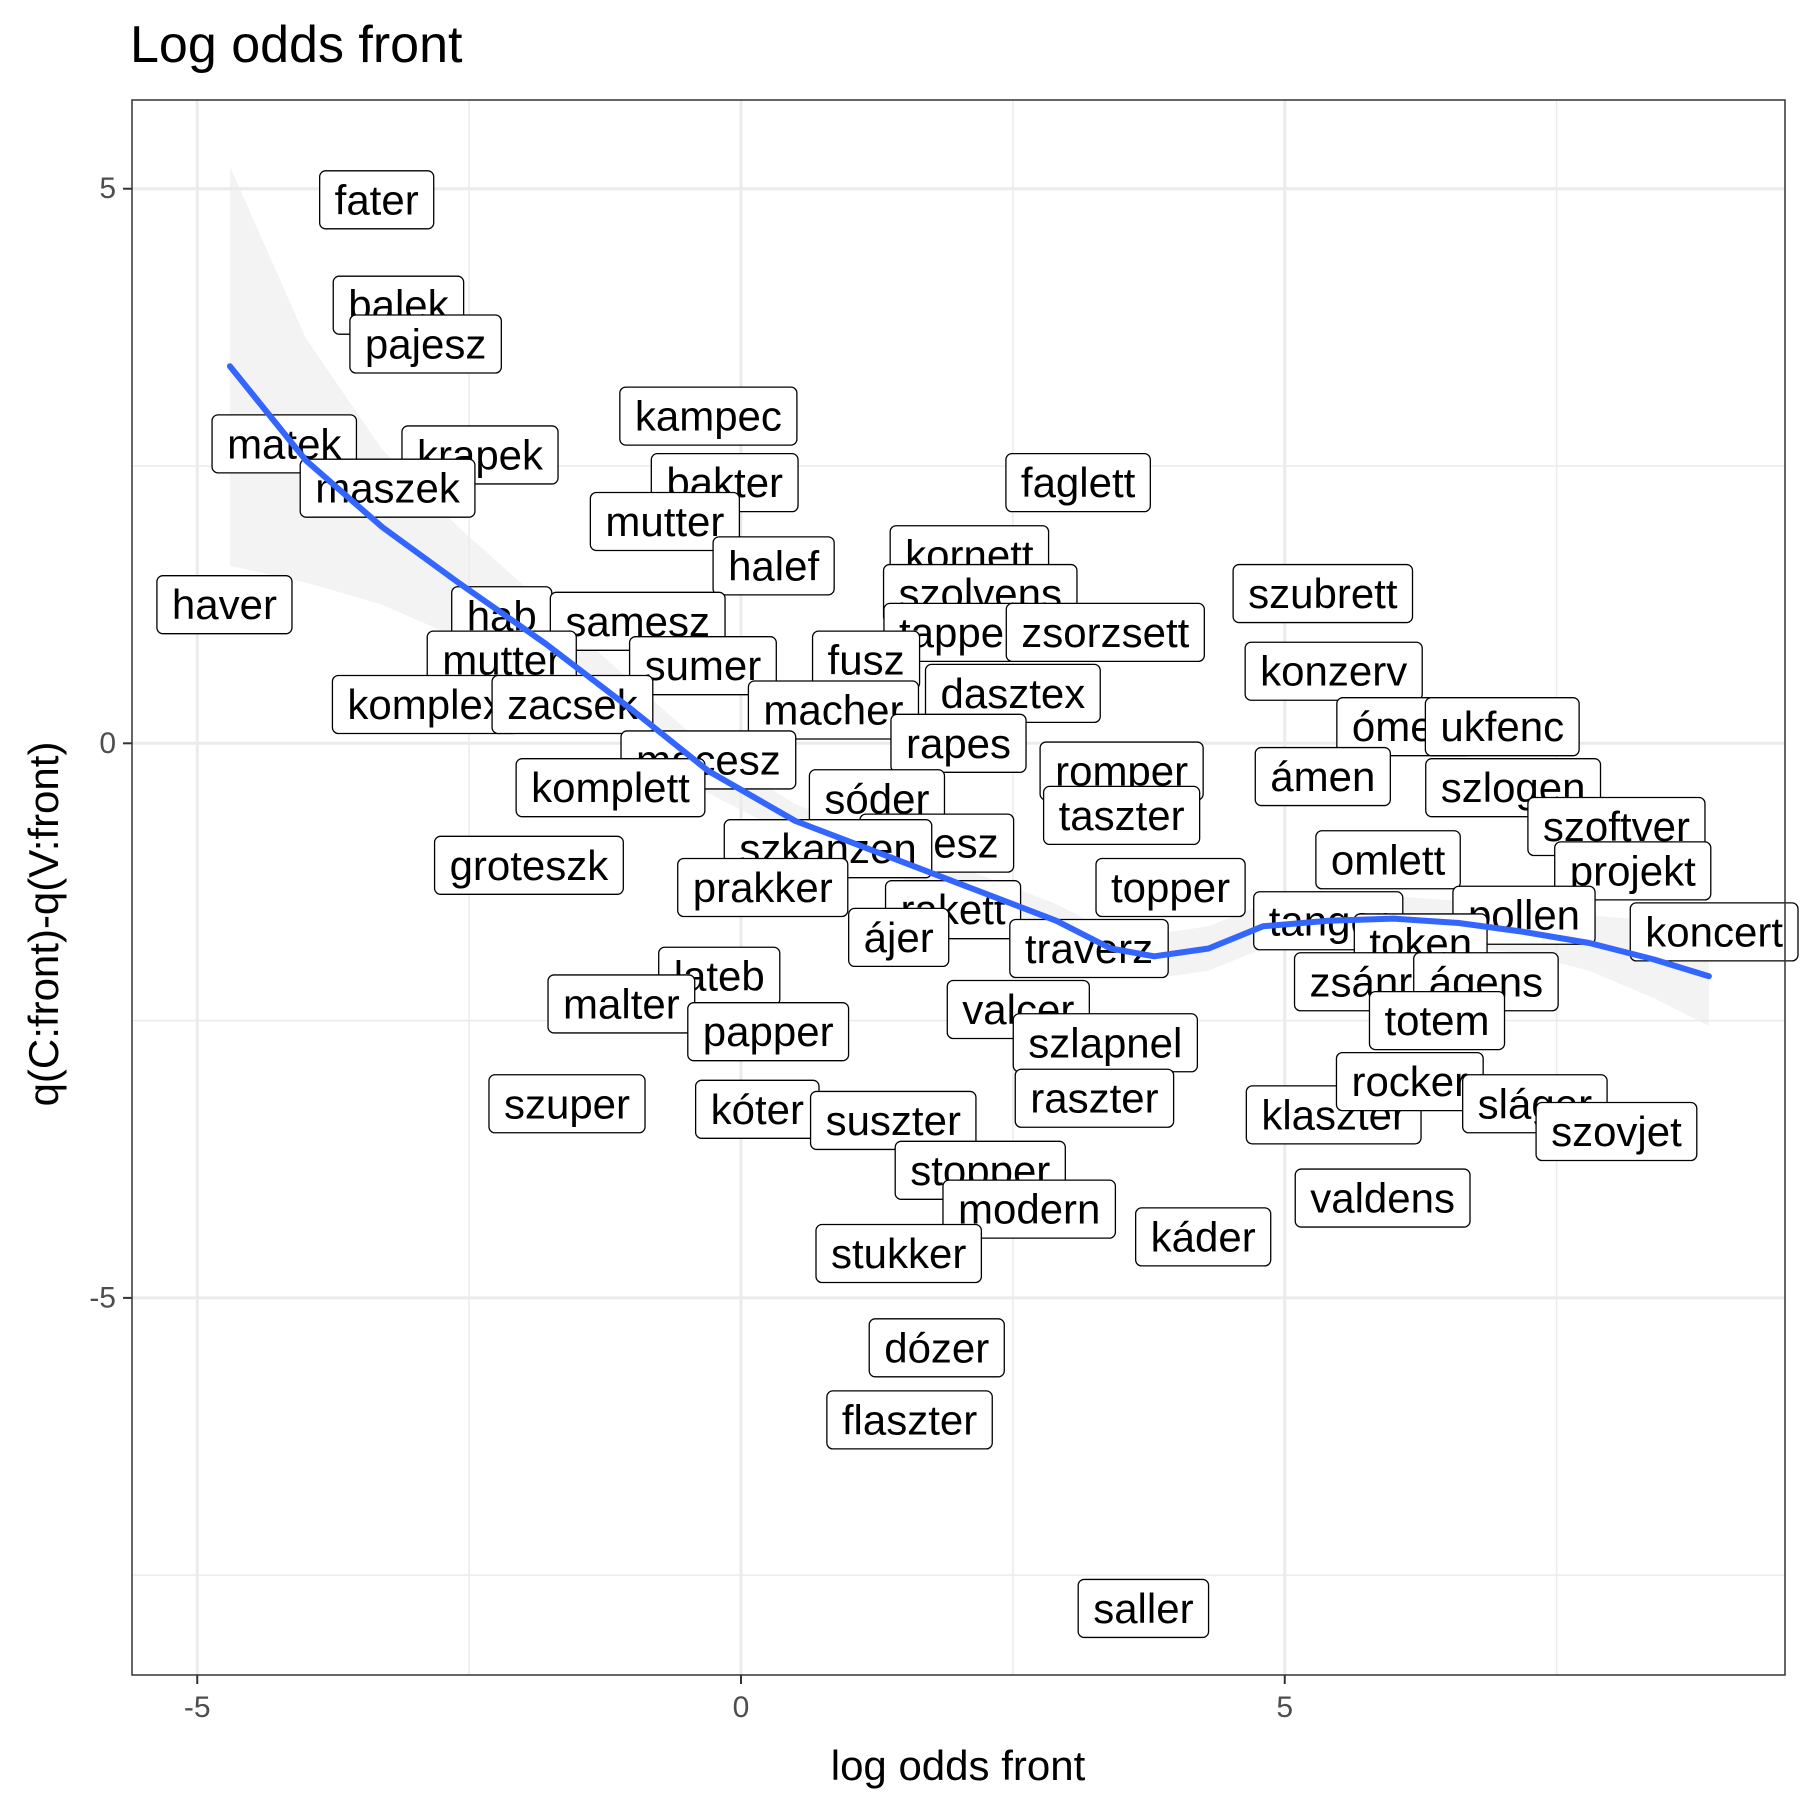  I want to click on point-label-text: szubrett, so click(1323, 593).